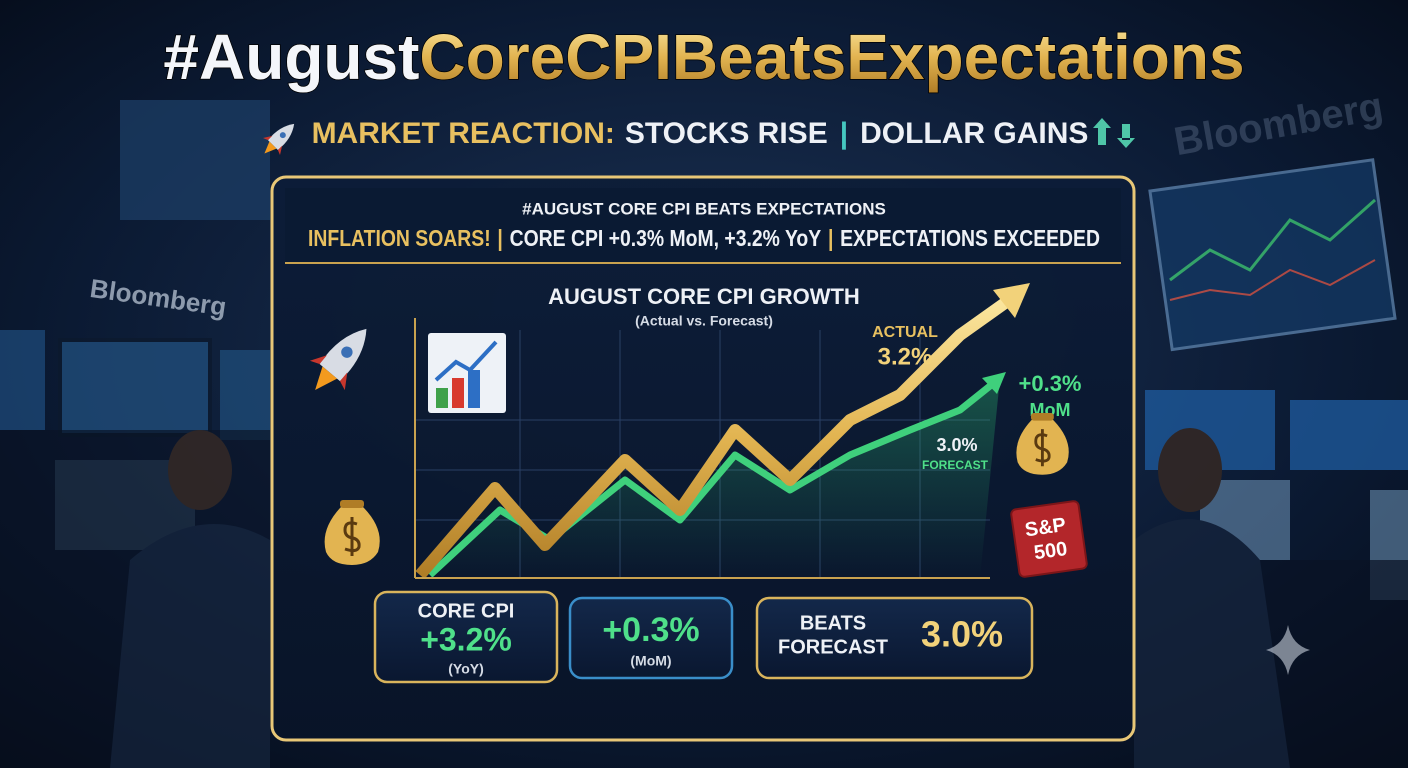  I want to click on sp500-badge, so click(1049, 539).